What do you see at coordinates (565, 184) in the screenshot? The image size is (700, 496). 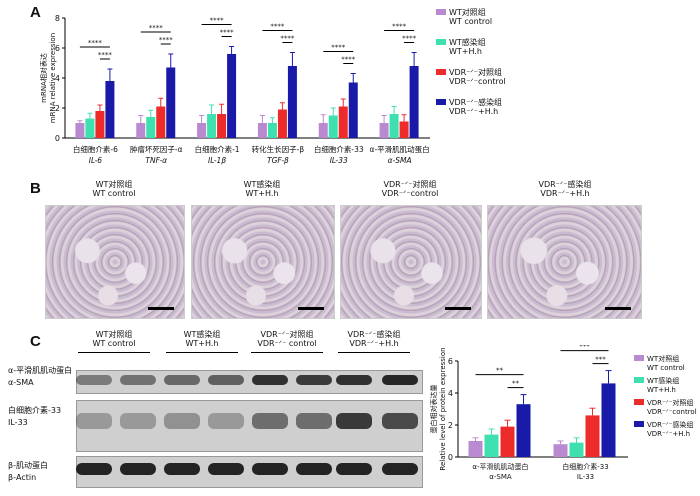 I see `micrograph-caption-cn: VDR⁻ᐟ⁻感染组` at bounding box center [565, 184].